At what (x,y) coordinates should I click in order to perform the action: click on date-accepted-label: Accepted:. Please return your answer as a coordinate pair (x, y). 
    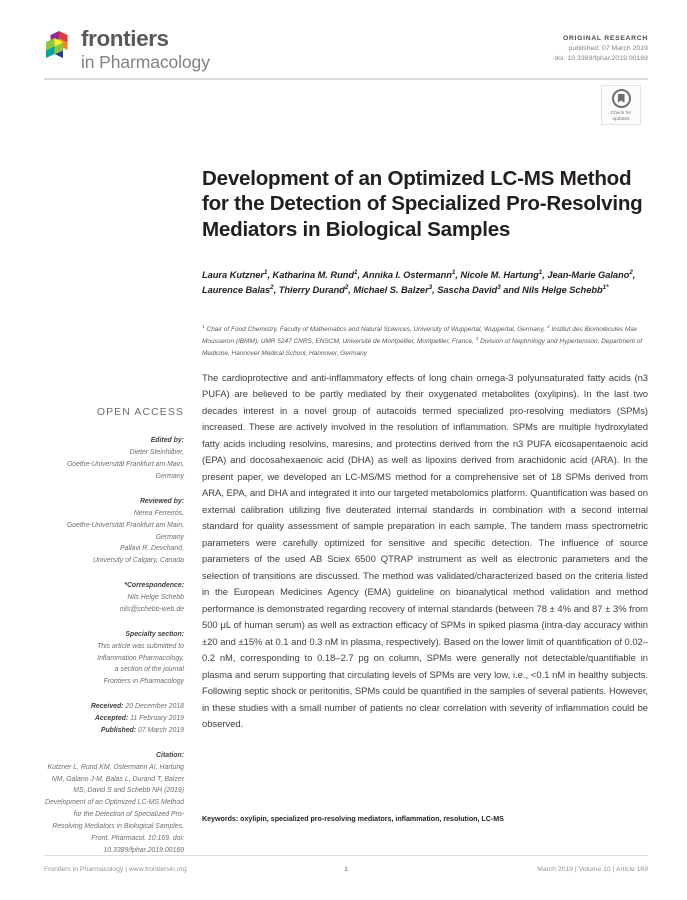
    Looking at the image, I should click on (111, 719).